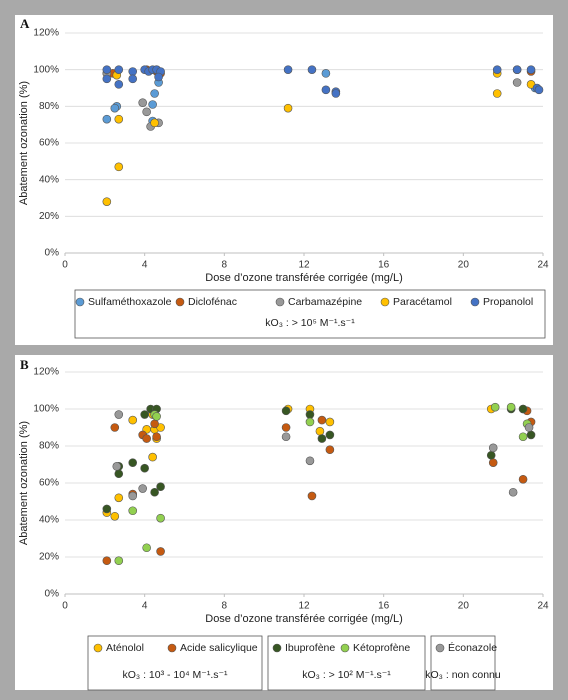  I want to click on y-tick-label: 40%, so click(49, 179).